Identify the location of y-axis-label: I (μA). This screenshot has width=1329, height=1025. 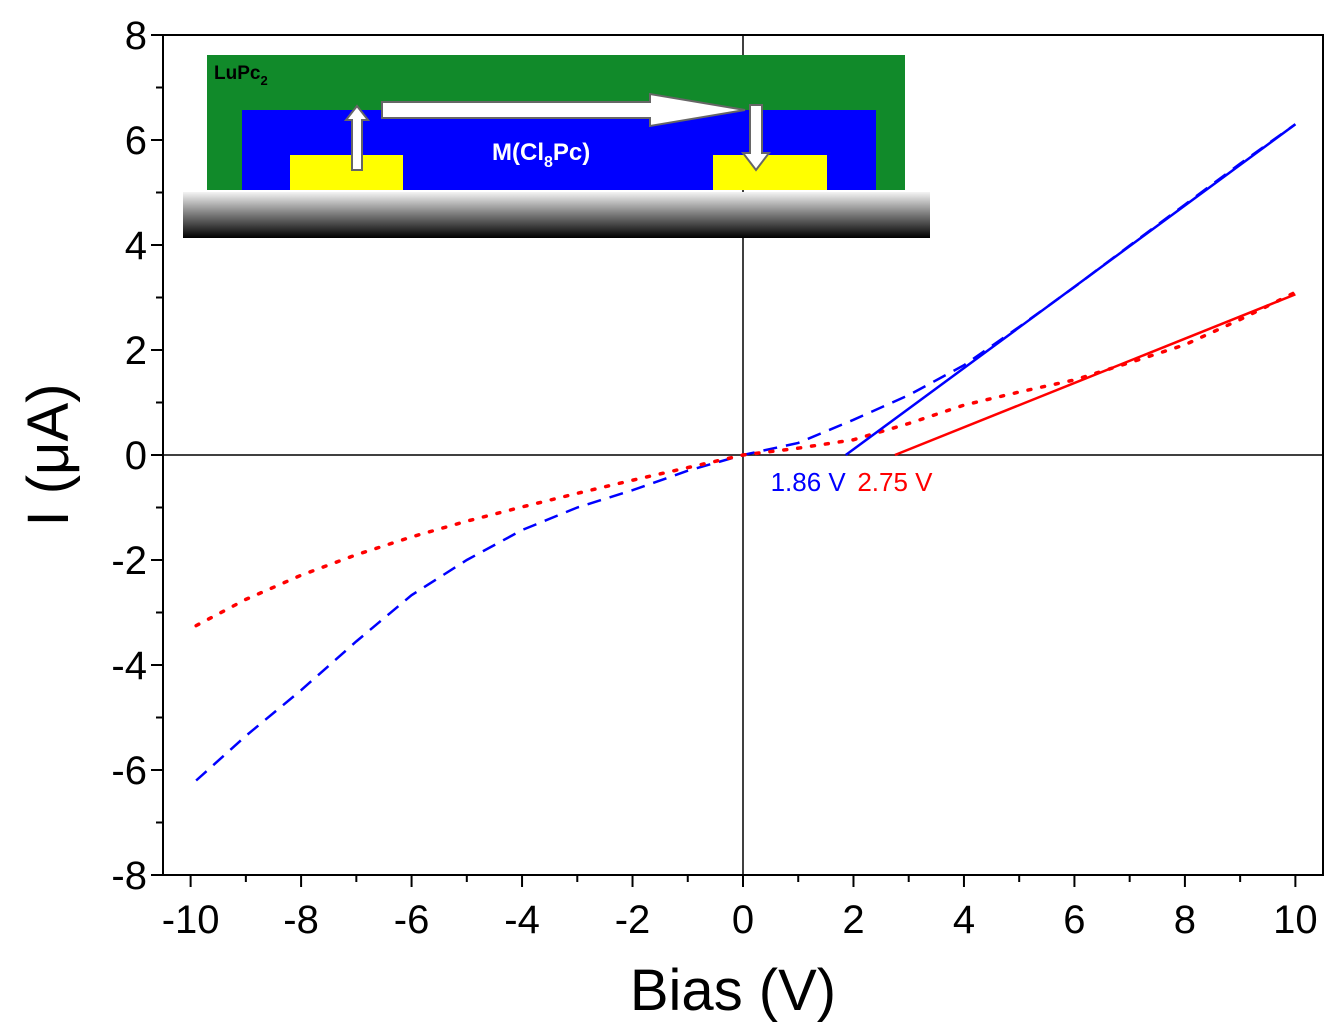
(48, 455).